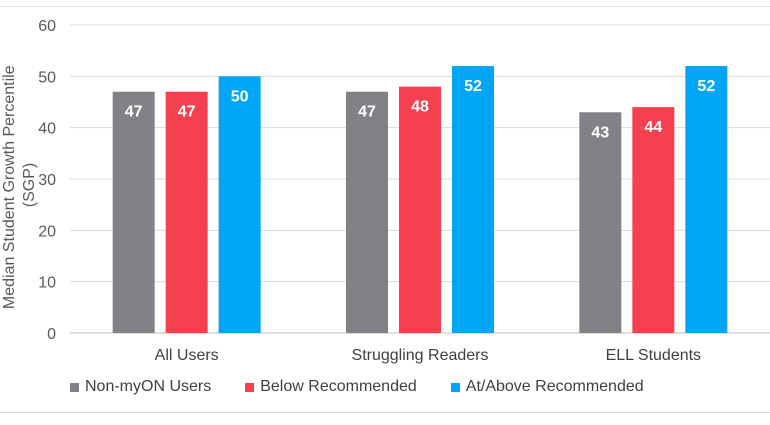  Describe the element at coordinates (653, 355) in the screenshot. I see `x-category-label: ELL Students` at that location.